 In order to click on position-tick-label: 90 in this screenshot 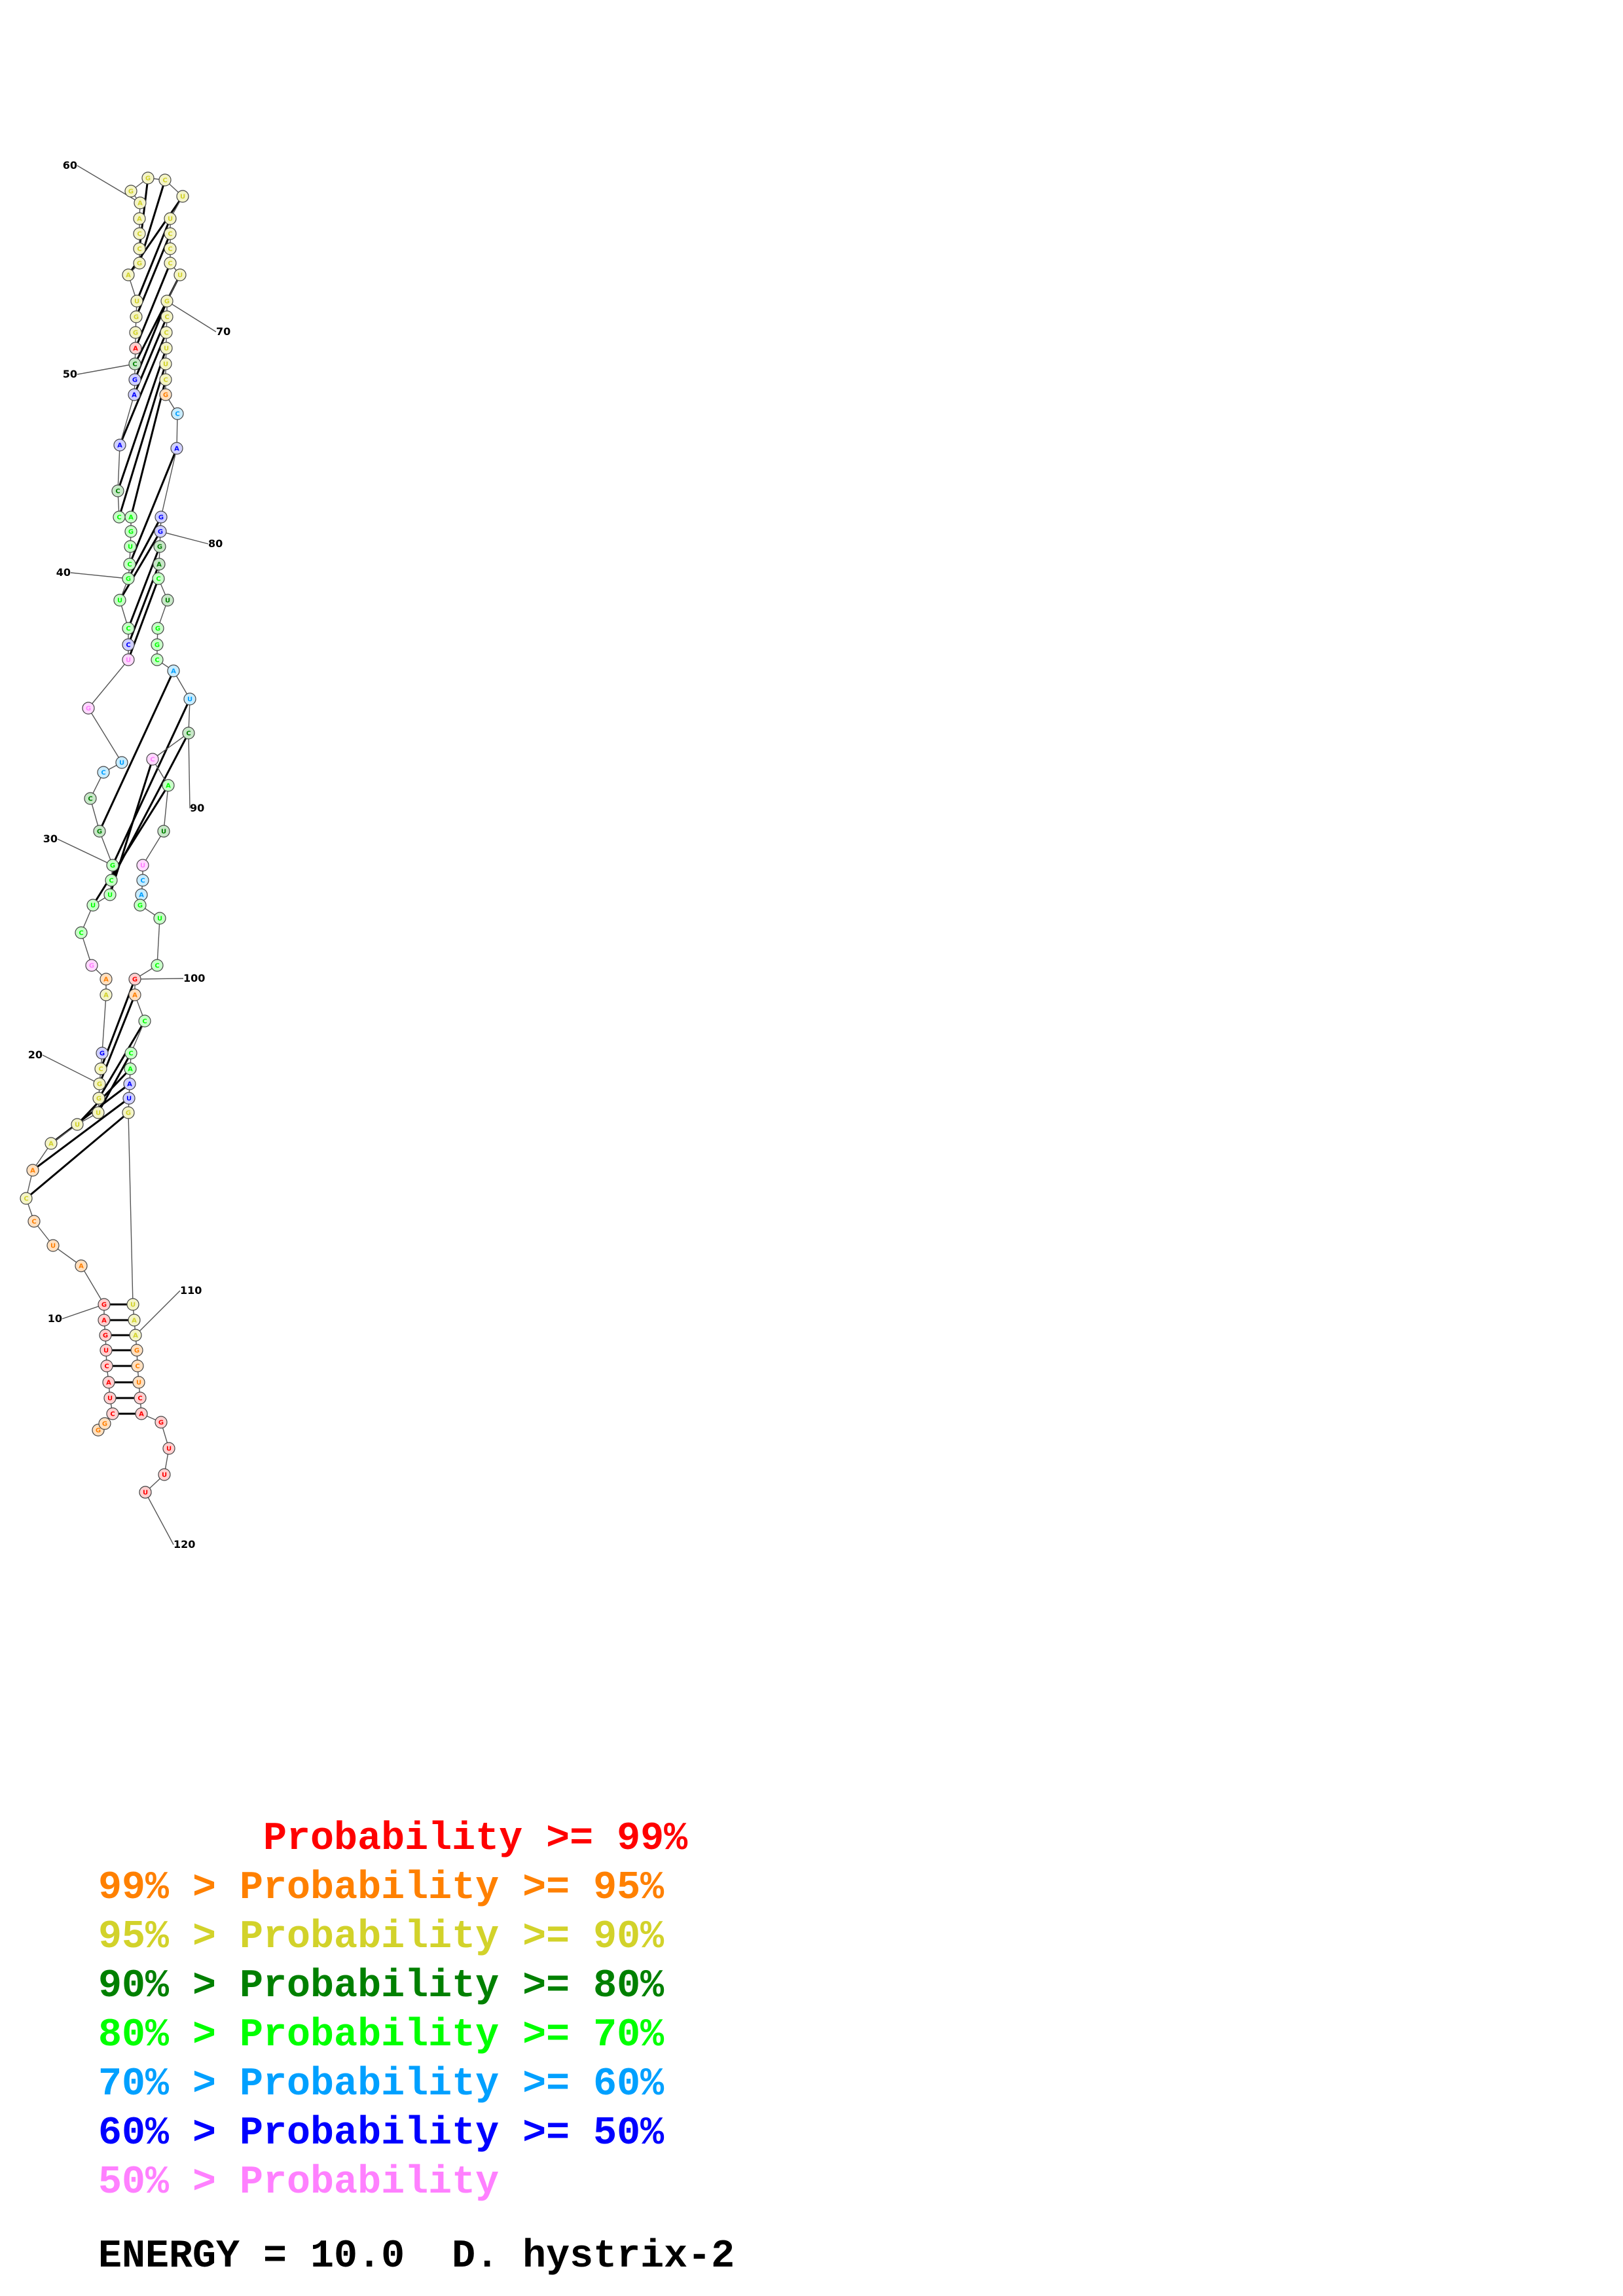, I will do `click(197, 808)`.